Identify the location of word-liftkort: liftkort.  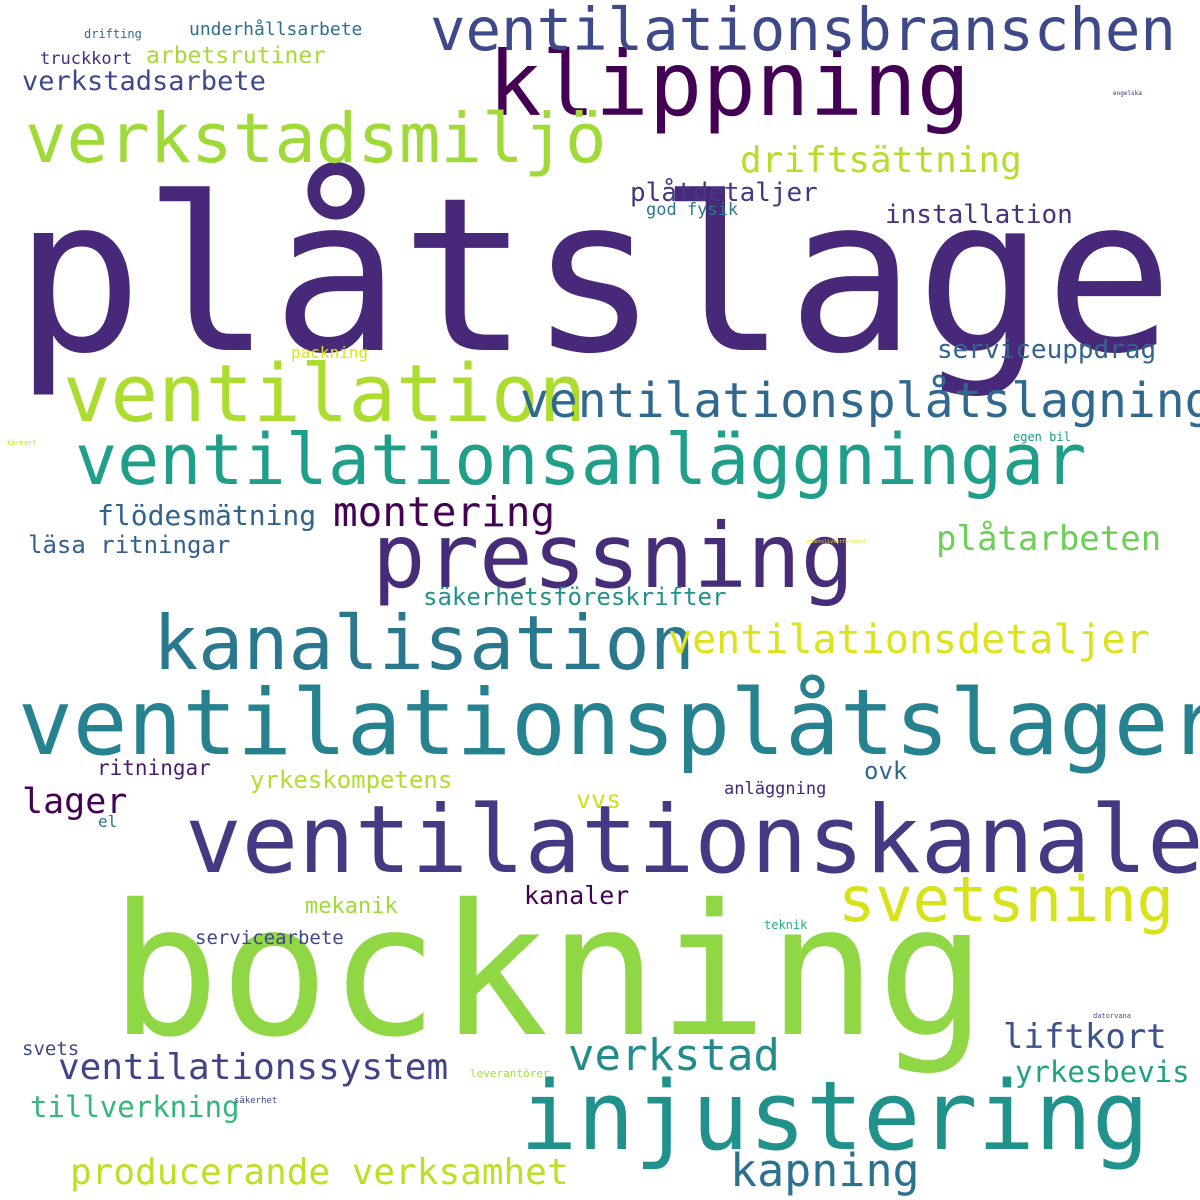
(1085, 1037).